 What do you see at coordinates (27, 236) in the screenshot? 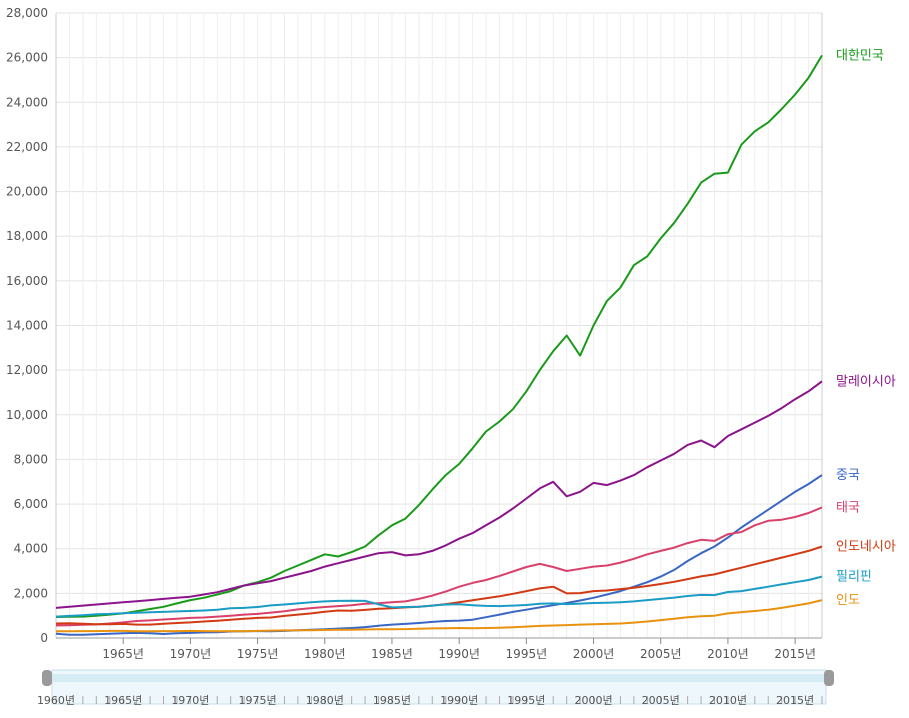
I see `y-tick-label: 18,000` at bounding box center [27, 236].